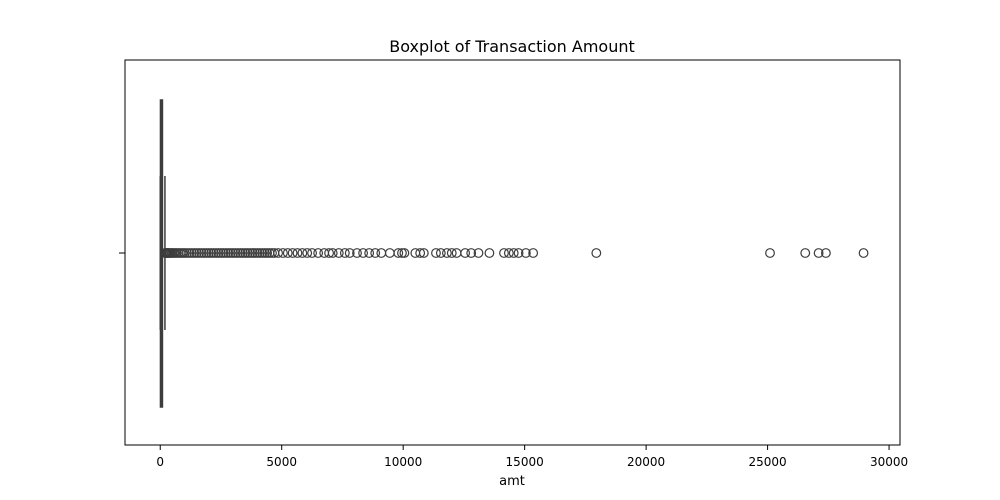 This screenshot has height=500, width=1000. I want to click on x-tick-label: 5000, so click(281, 462).